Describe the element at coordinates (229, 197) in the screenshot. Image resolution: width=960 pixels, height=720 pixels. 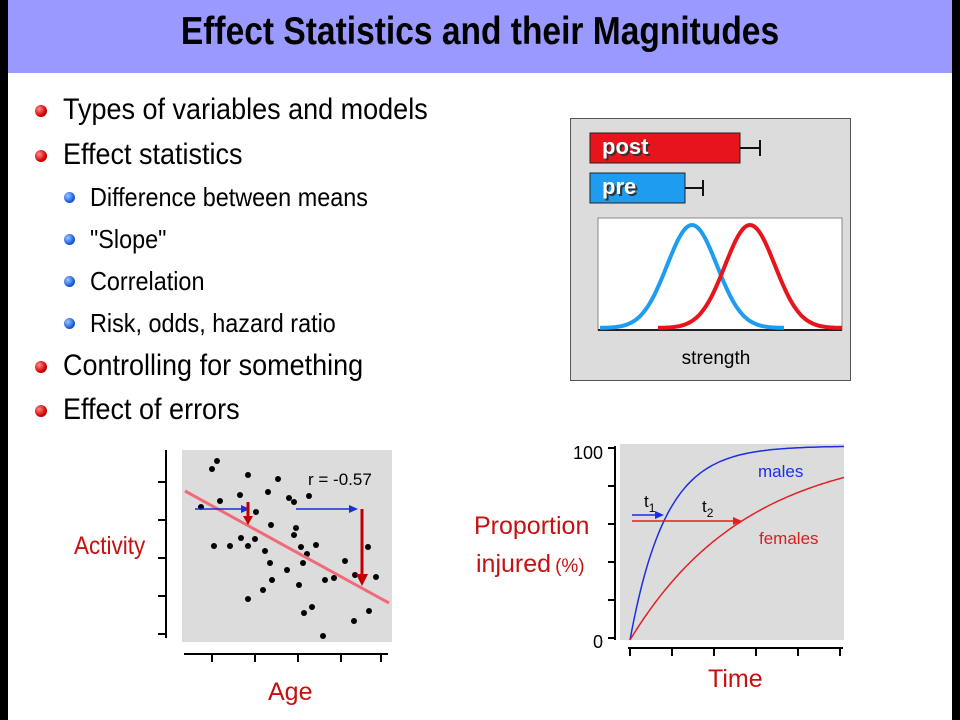
I see `sub-bullet-item: Difference between means` at that location.